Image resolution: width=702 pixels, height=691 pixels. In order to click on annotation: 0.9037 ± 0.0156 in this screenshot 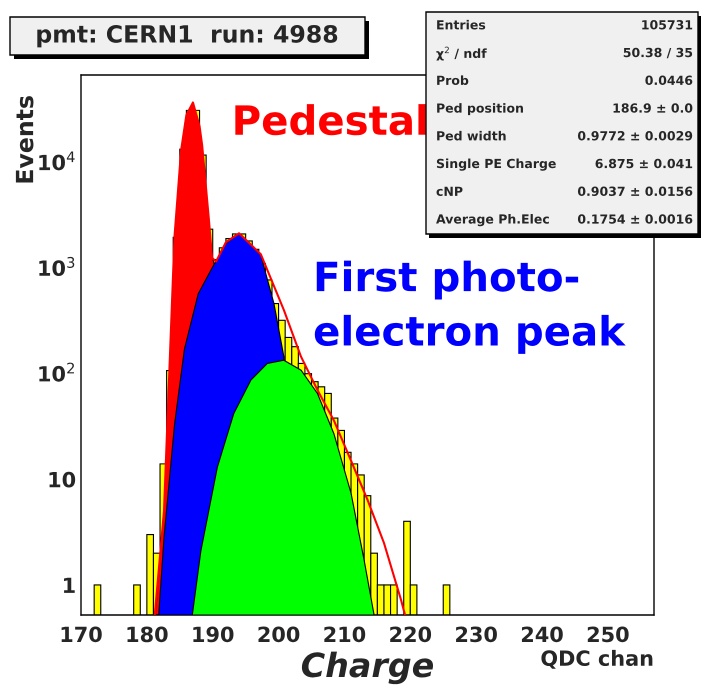, I will do `click(635, 191)`.